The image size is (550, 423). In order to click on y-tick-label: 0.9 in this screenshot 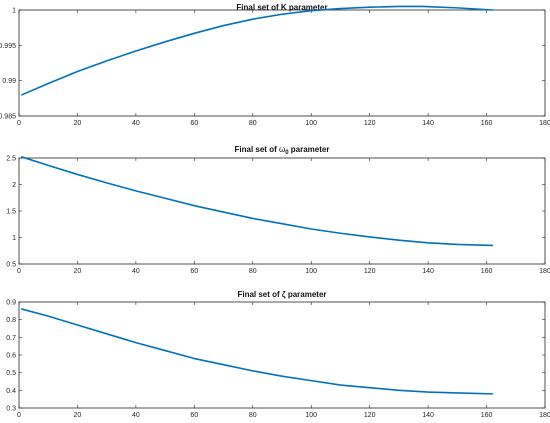, I will do `click(11, 303)`.